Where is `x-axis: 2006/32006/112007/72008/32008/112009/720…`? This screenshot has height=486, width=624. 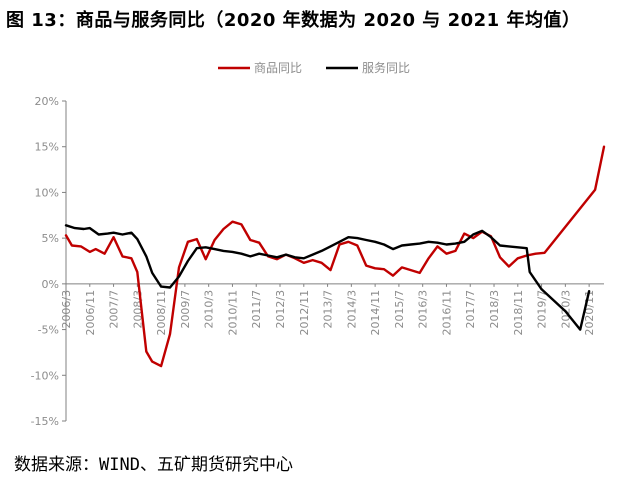 x-axis: 2006/32006/112007/72008/32008/112009/720… is located at coordinates (328, 309).